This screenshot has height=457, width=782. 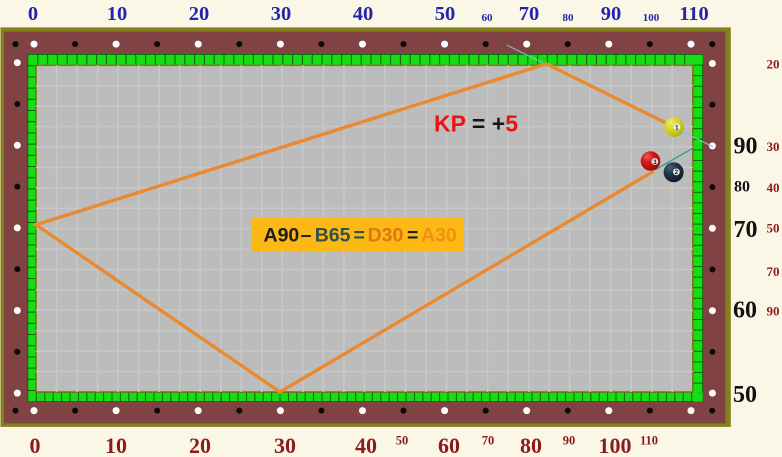 I want to click on svg-text: 2, so click(x=677, y=172).